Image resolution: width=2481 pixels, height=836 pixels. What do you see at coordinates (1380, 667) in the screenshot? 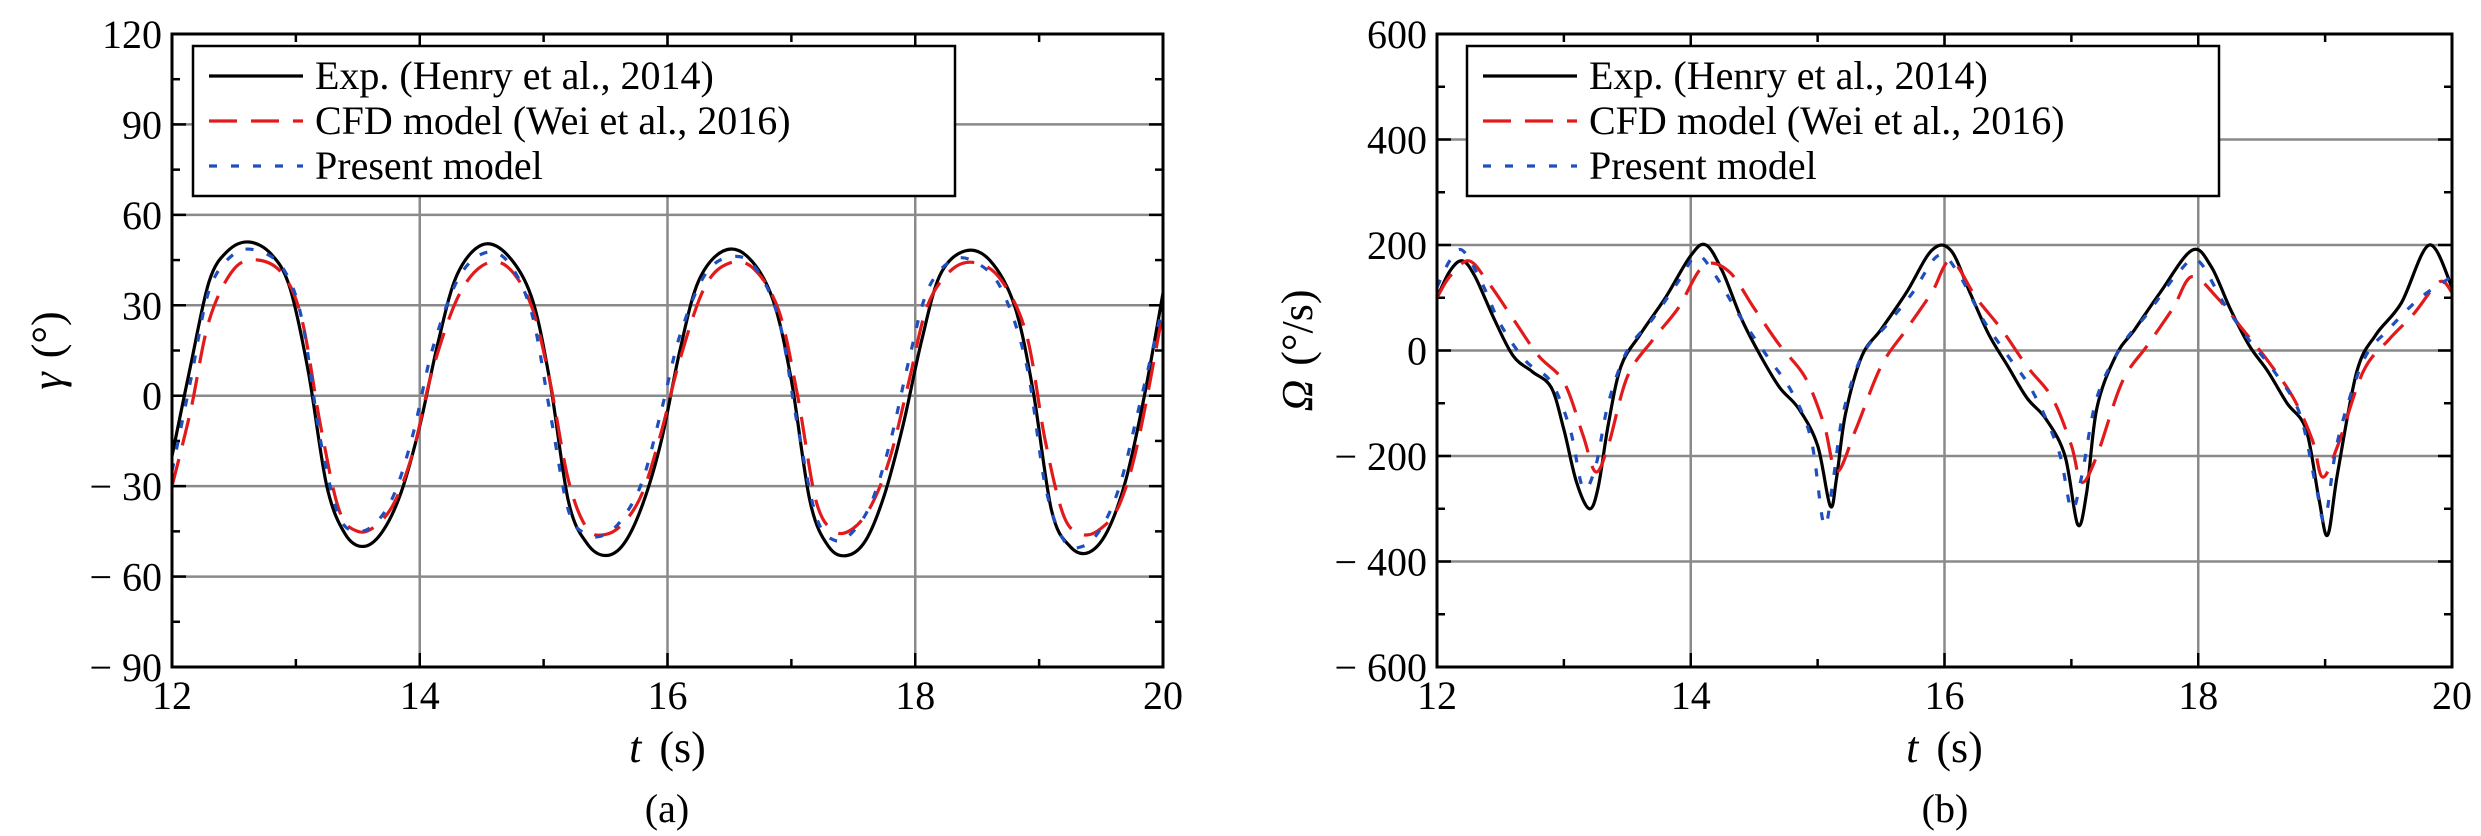
I see `y-tick-label: − 600` at bounding box center [1380, 667].